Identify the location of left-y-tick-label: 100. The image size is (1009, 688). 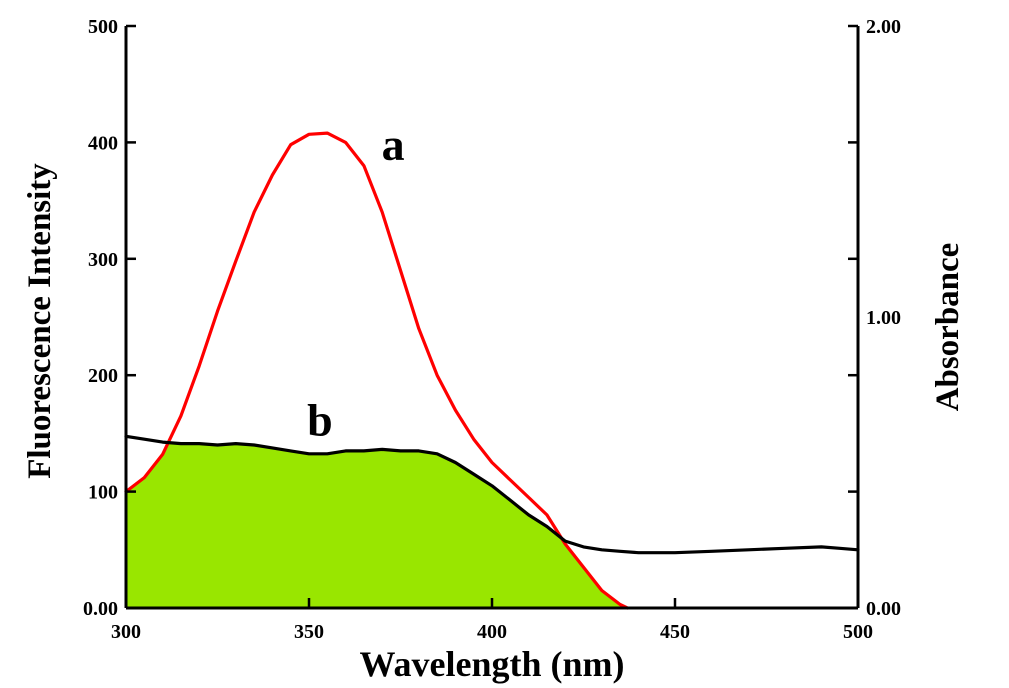
(103, 493).